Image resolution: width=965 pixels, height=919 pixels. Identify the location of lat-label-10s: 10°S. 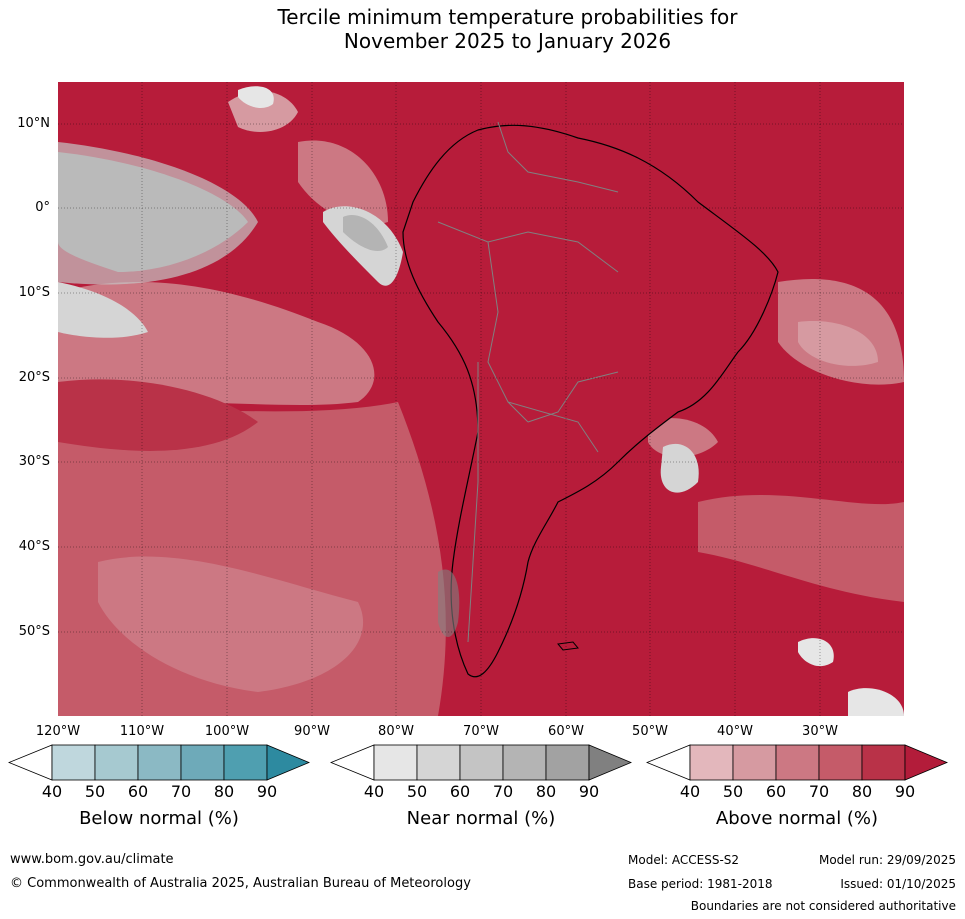
(34, 292).